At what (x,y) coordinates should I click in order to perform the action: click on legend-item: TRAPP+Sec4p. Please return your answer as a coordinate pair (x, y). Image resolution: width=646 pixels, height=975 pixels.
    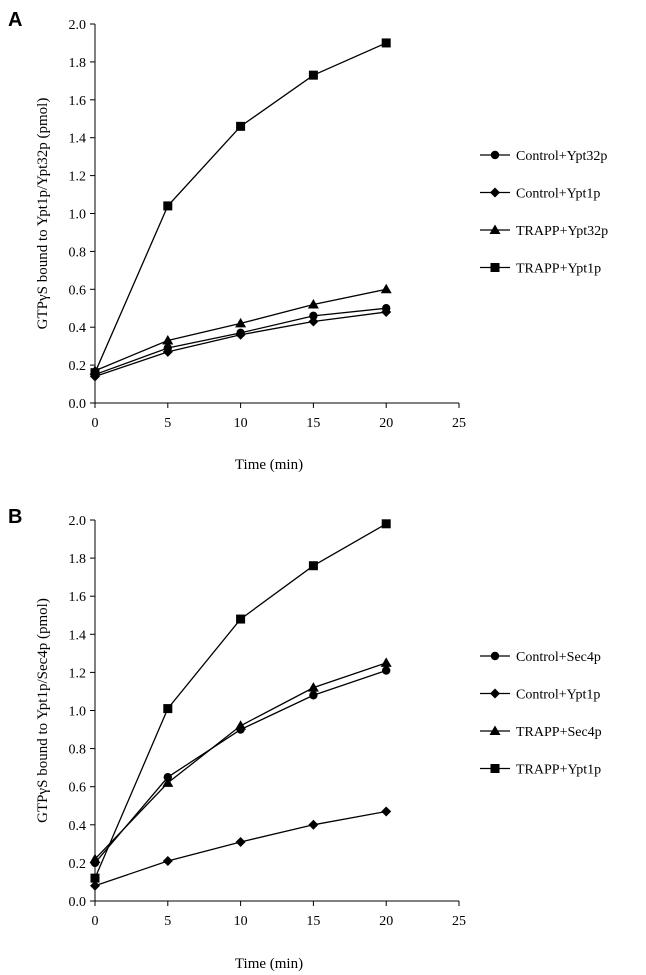
    Looking at the image, I should click on (541, 732).